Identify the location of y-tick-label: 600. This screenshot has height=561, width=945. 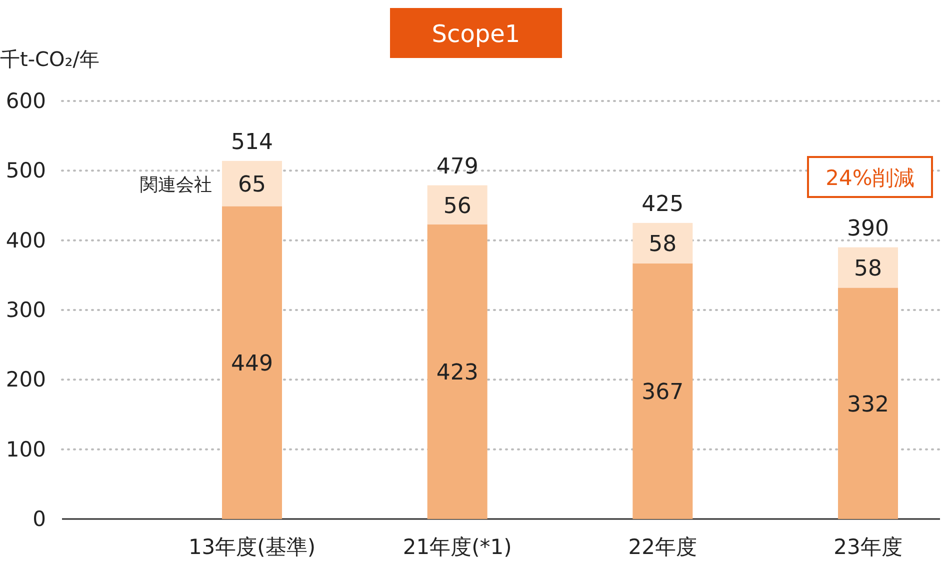
(26, 101).